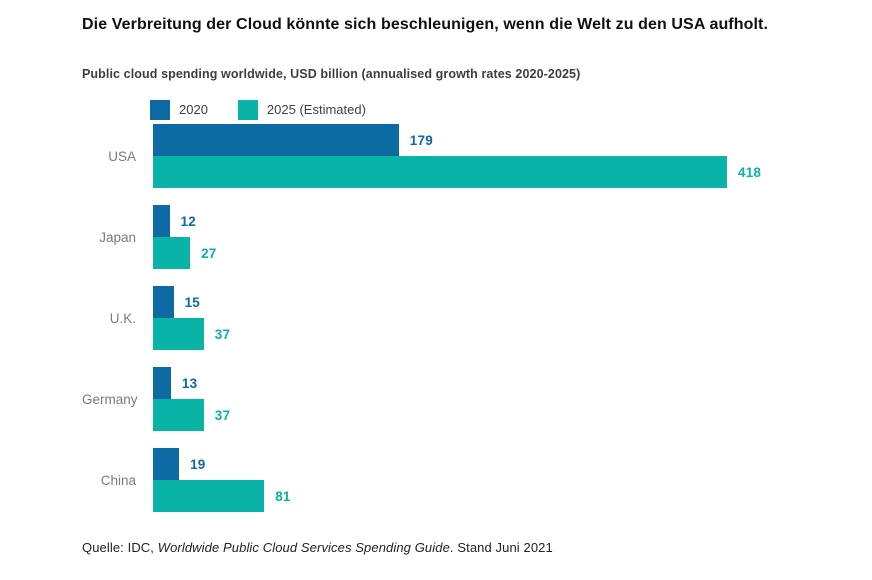  Describe the element at coordinates (189, 383) in the screenshot. I see `bar-value-label: 13` at that location.